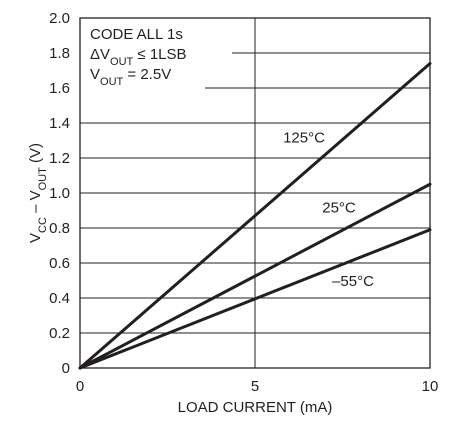  I want to click on series-labels: 125°C 25°C –55°C, so click(328, 209).